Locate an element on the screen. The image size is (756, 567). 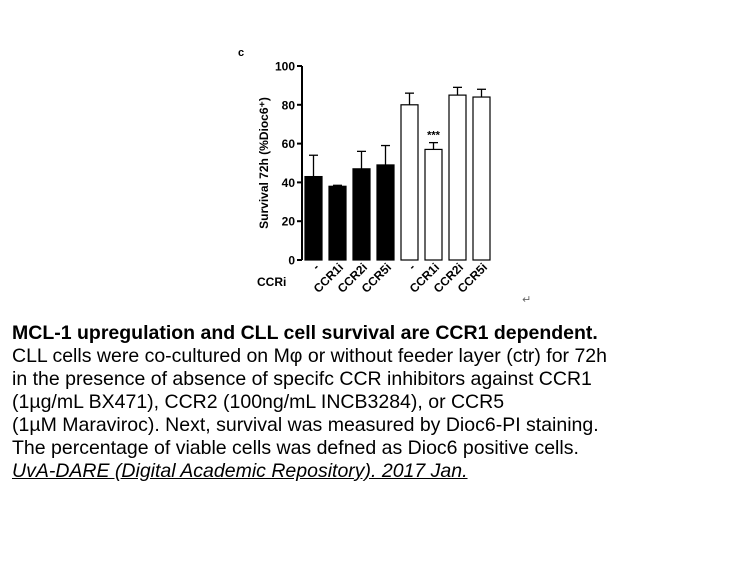
significance-label: *** is located at coordinates (434, 136).